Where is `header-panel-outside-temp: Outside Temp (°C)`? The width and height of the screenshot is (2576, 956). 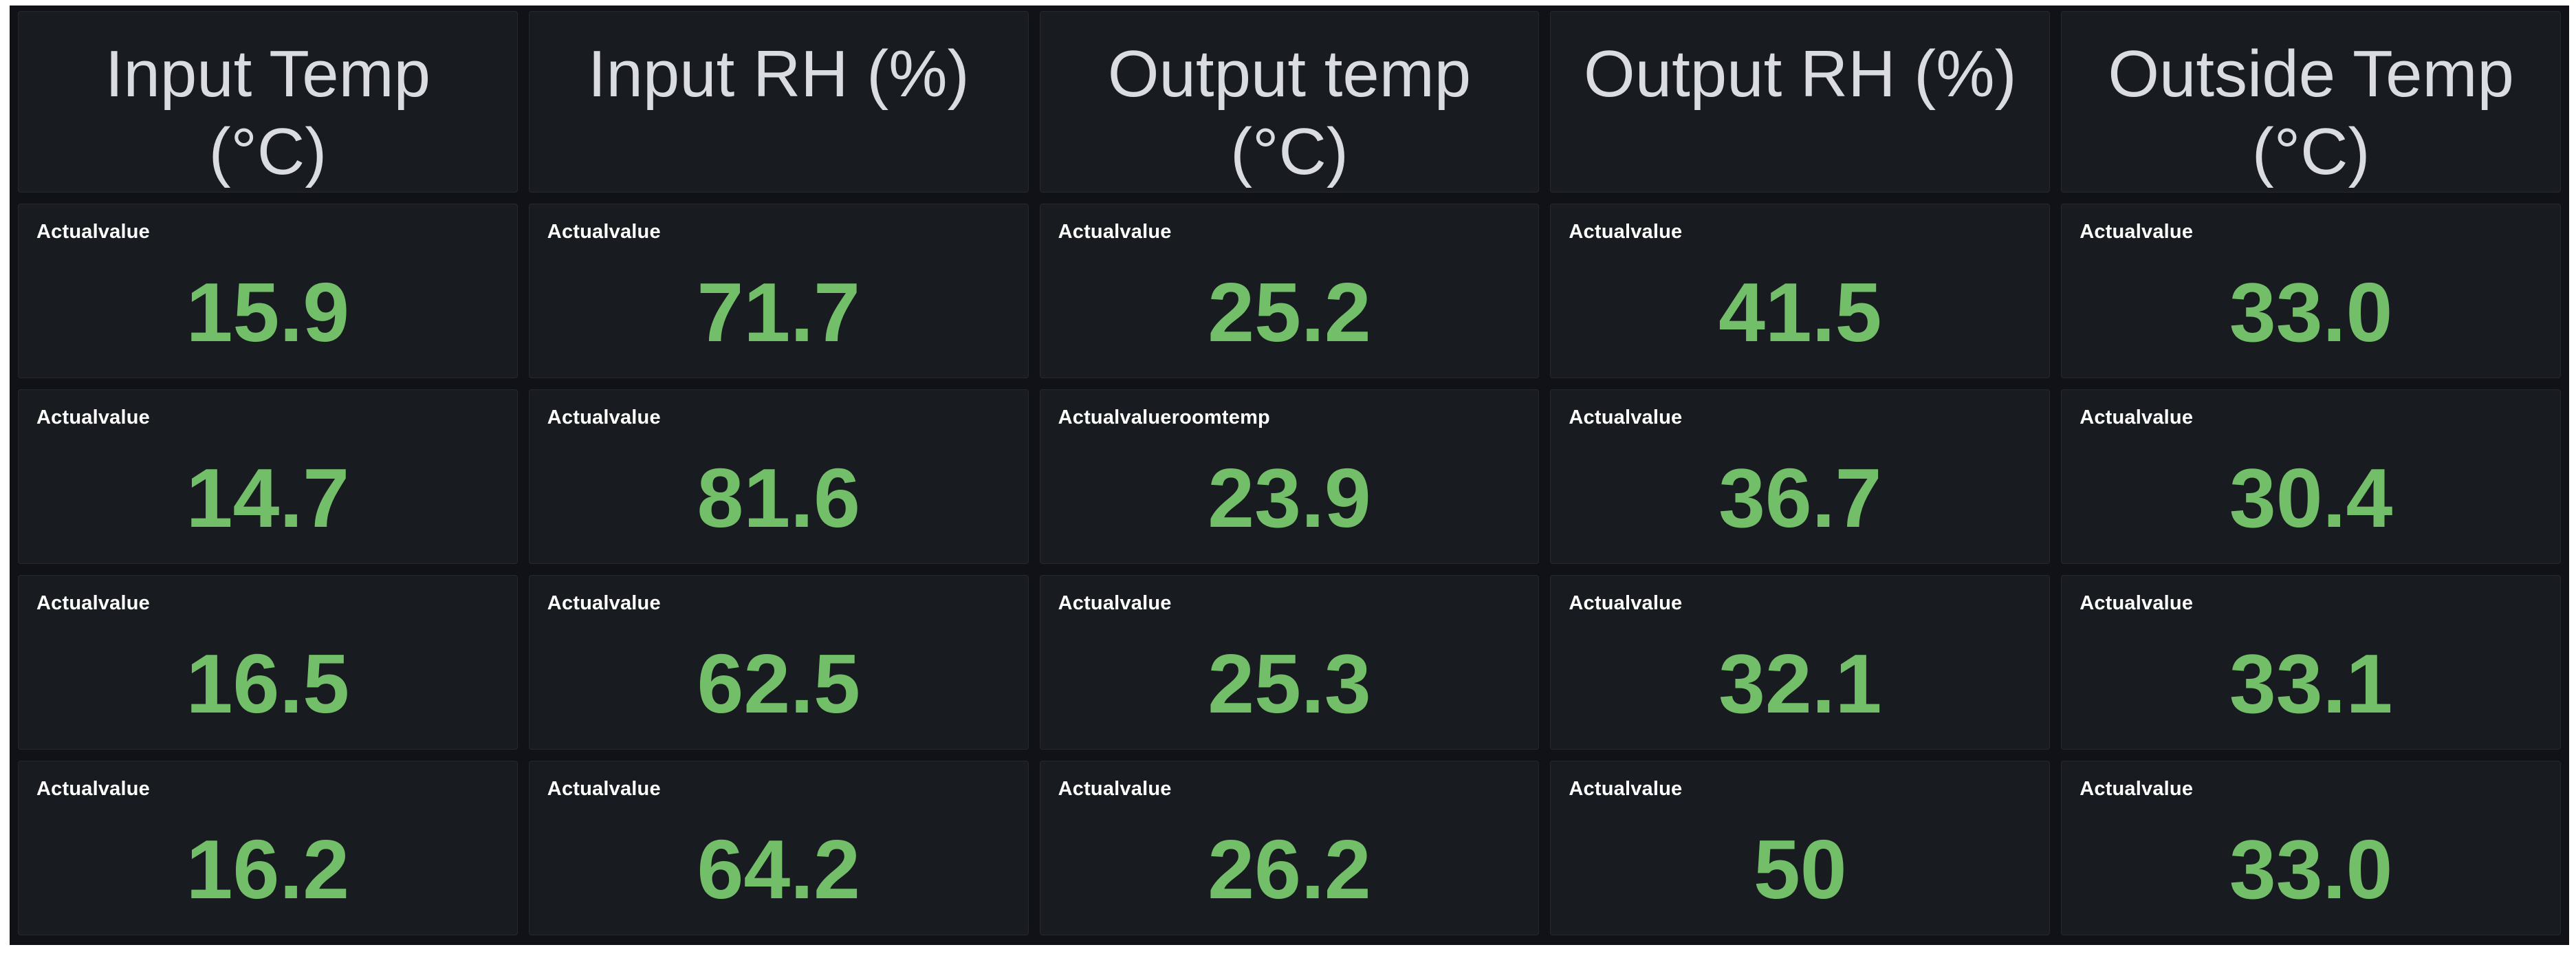 header-panel-outside-temp: Outside Temp (°C) is located at coordinates (2311, 102).